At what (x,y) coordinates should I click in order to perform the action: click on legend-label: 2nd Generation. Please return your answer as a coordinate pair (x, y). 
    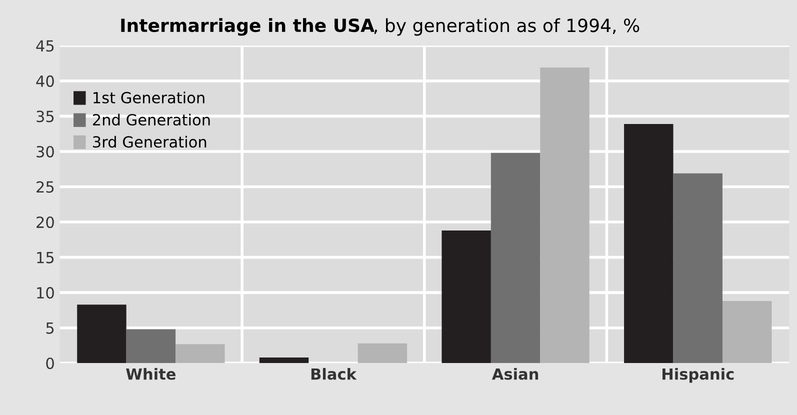
    Looking at the image, I should click on (151, 120).